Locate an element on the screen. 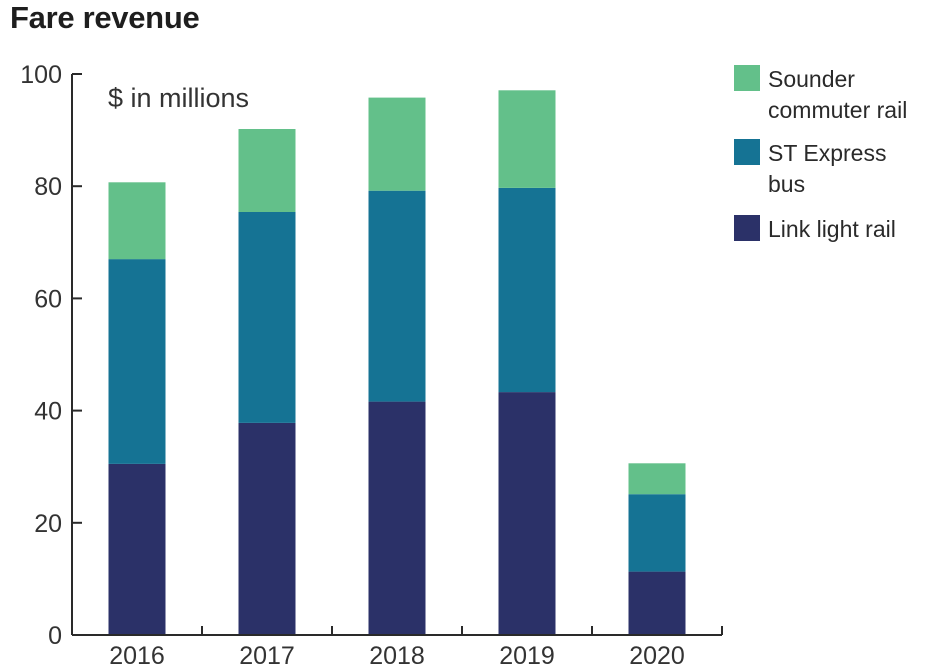  legend-swatch-st-express is located at coordinates (747, 152).